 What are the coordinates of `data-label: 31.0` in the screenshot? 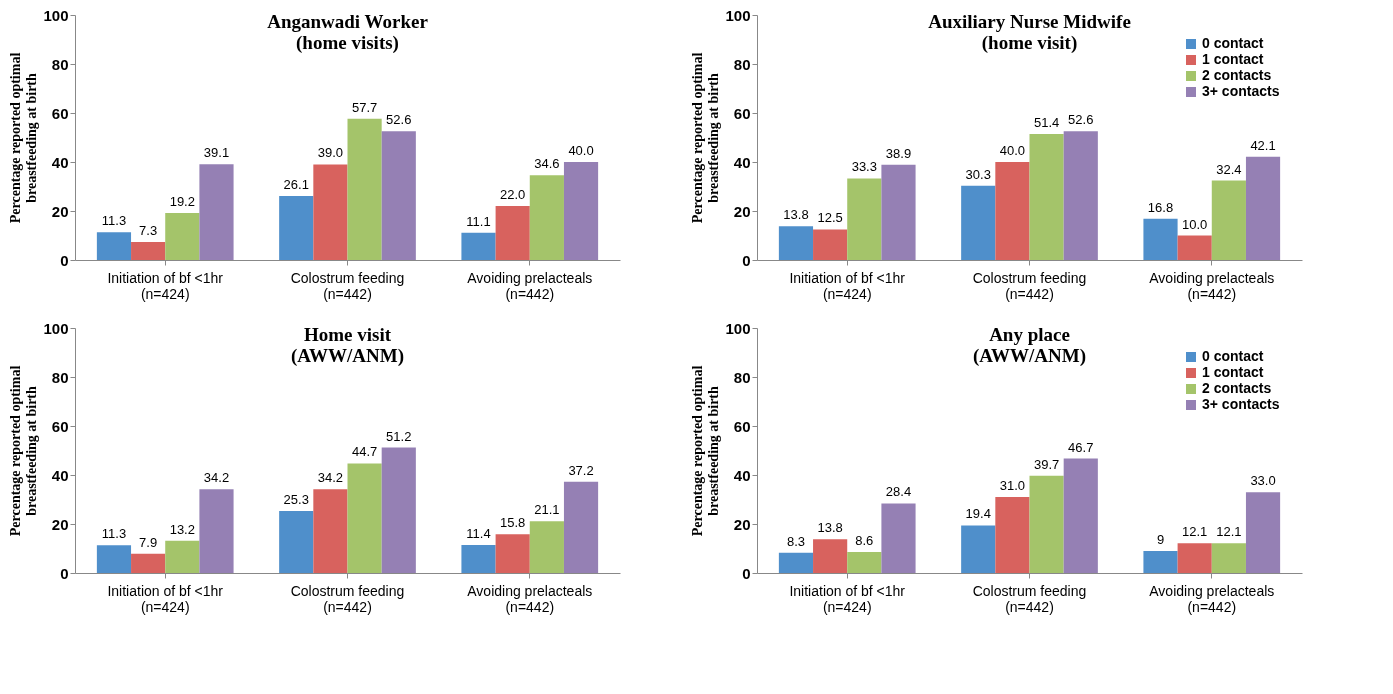 It's located at (1012, 486).